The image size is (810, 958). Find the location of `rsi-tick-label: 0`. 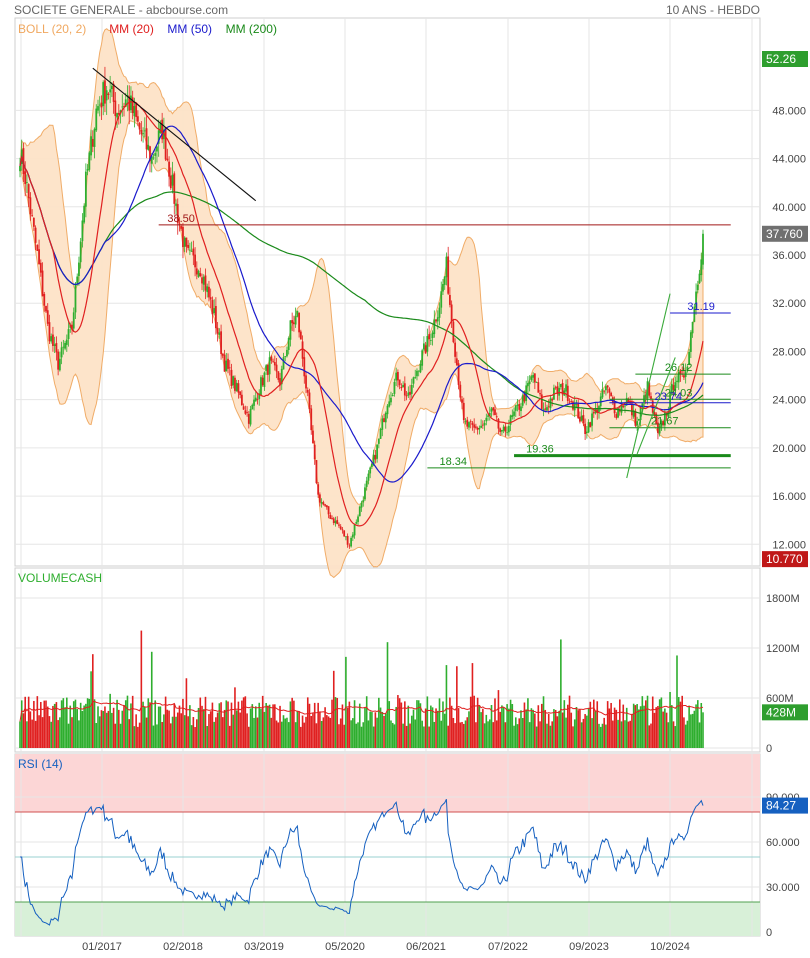

rsi-tick-label: 0 is located at coordinates (769, 933).